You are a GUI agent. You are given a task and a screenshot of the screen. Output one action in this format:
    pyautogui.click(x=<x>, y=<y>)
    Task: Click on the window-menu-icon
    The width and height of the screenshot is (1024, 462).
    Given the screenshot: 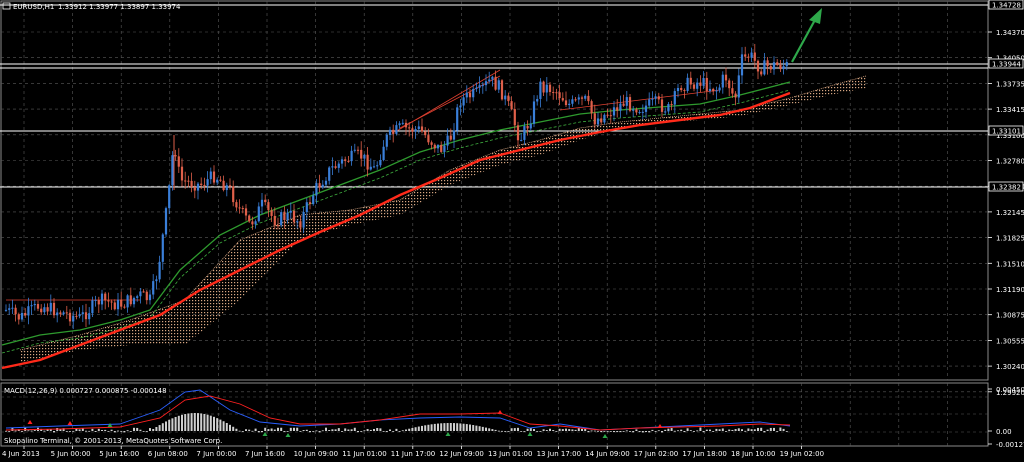 What is the action you would take?
    pyautogui.click(x=6, y=6)
    